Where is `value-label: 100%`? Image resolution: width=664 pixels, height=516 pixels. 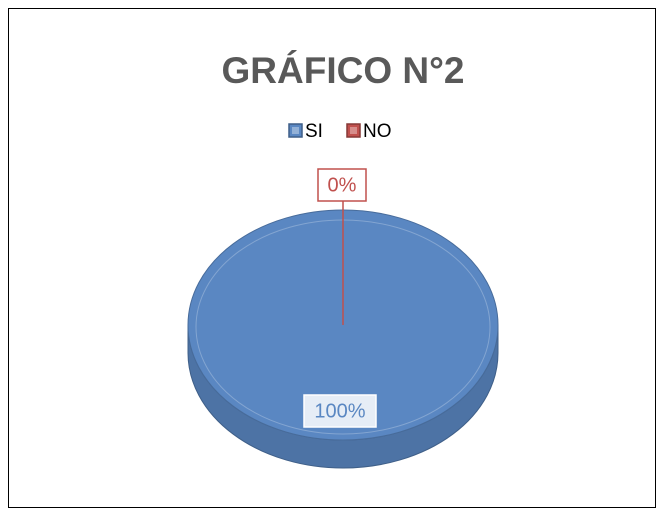
value-label: 100% is located at coordinates (339, 411).